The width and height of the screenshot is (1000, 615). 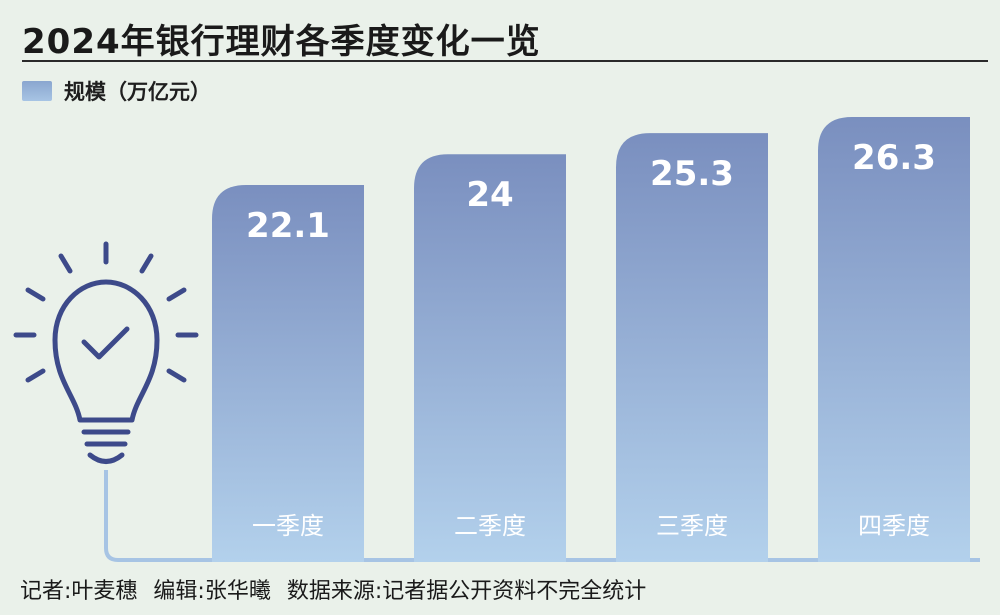 I want to click on footer-reporter: 记者:叶麦穗, so click(x=79, y=591).